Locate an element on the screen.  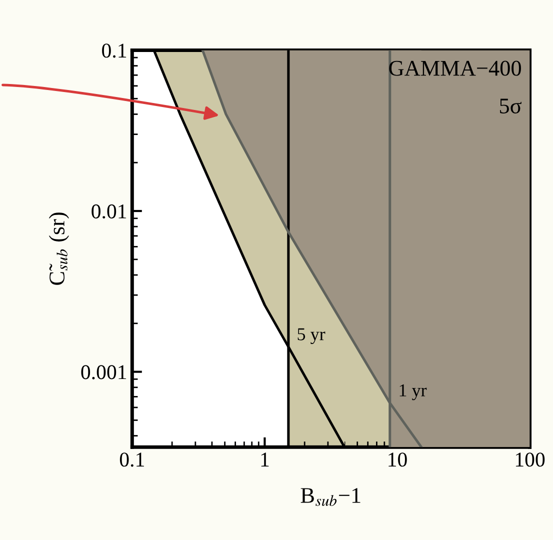
annotation: 5σ is located at coordinates (511, 106).